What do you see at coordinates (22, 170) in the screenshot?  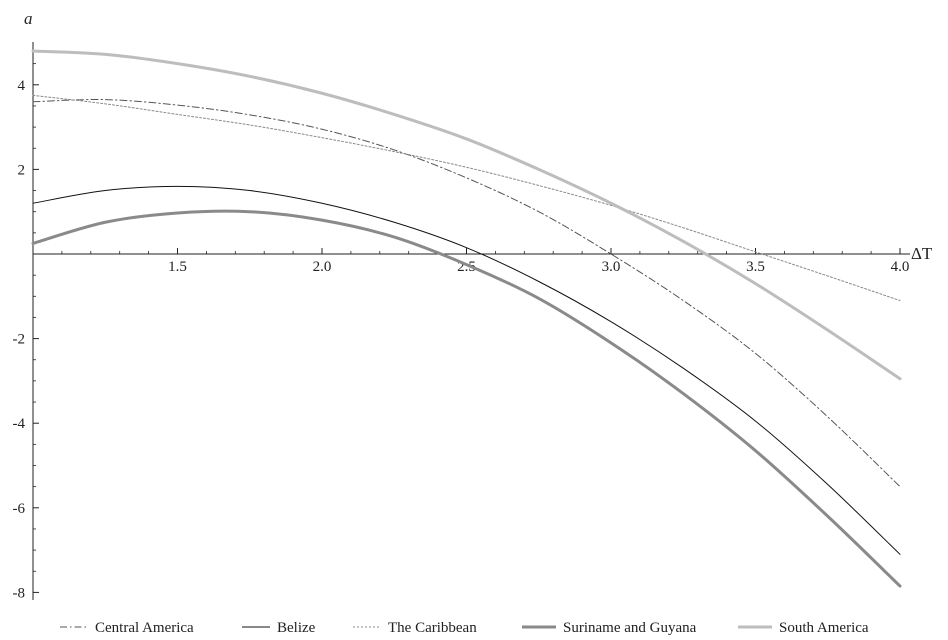 I see `y-tick-label: 2` at bounding box center [22, 170].